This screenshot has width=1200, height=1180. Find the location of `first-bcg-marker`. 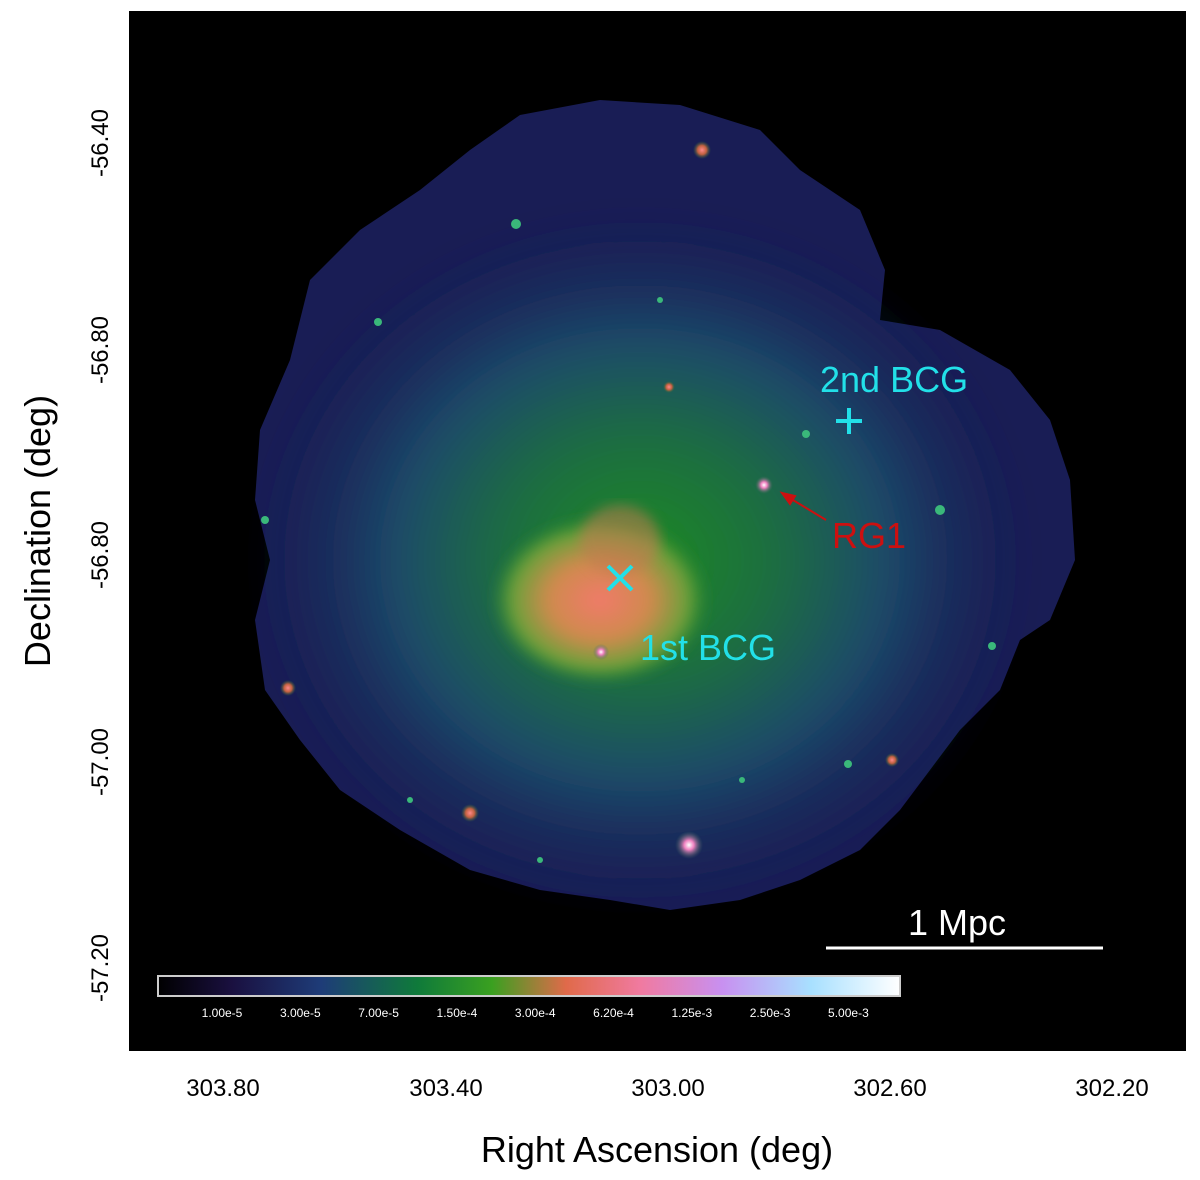

first-bcg-marker is located at coordinates (620, 578).